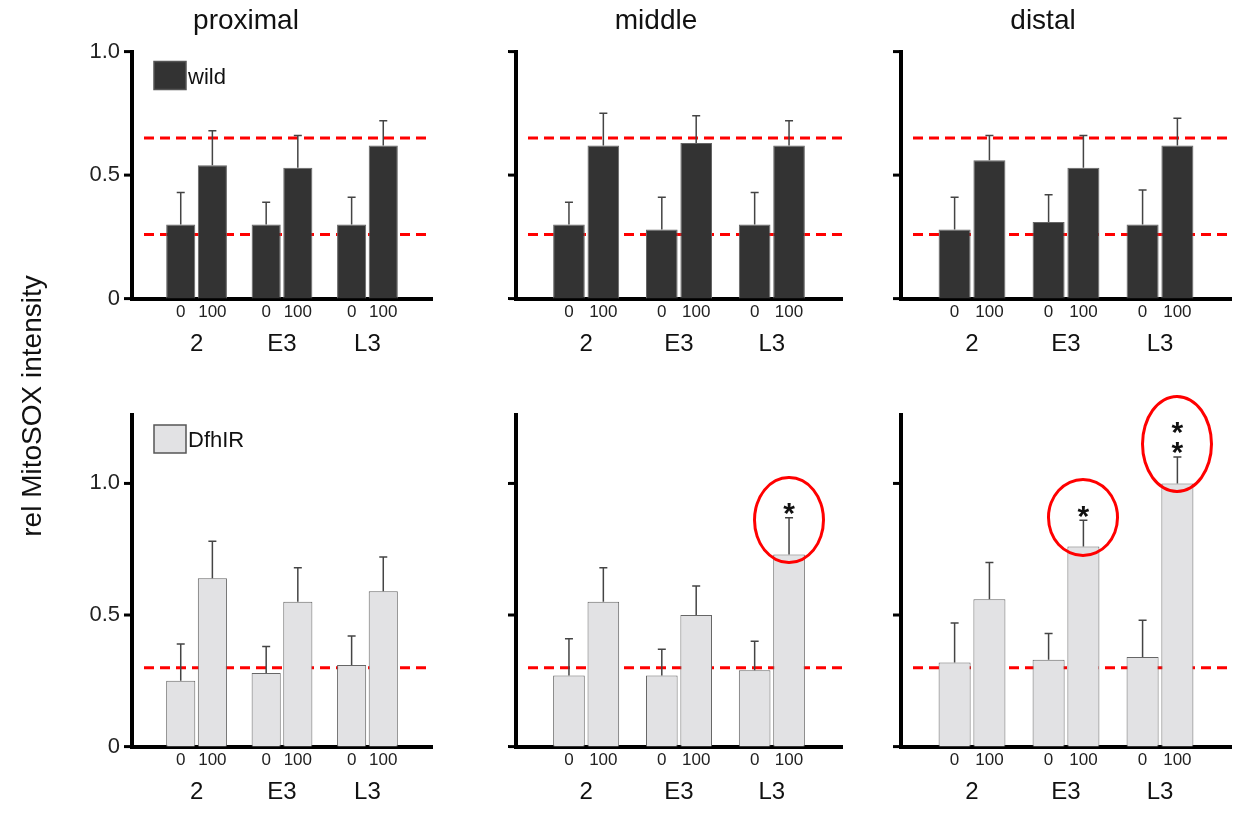 Image resolution: width=1239 pixels, height=813 pixels. I want to click on data-label: * *, so click(1177, 442).